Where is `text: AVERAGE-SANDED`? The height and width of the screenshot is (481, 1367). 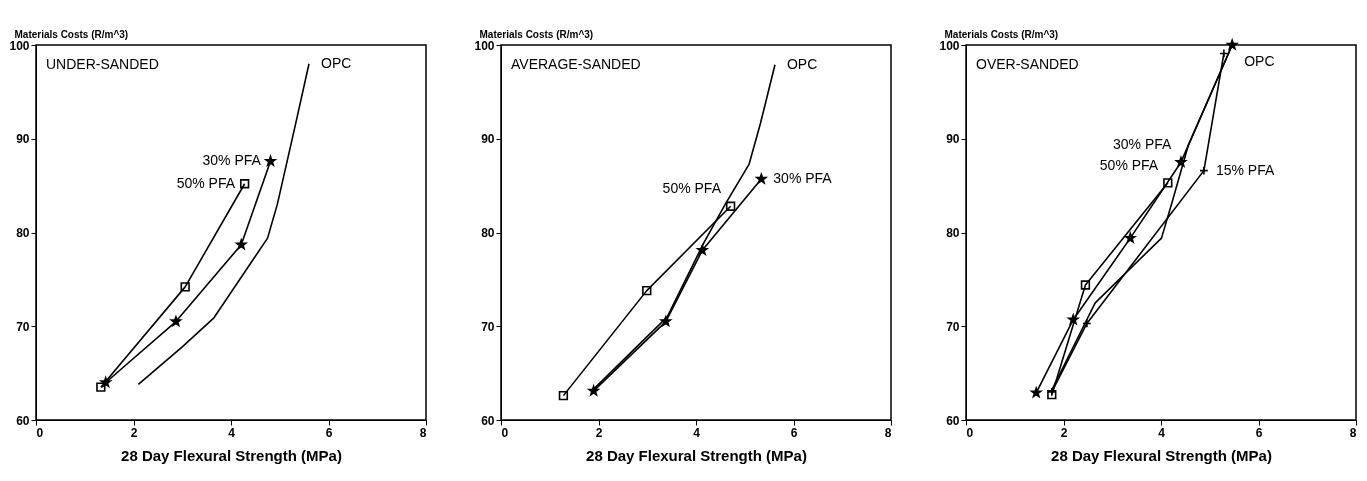
text: AVERAGE-SANDED is located at coordinates (576, 64).